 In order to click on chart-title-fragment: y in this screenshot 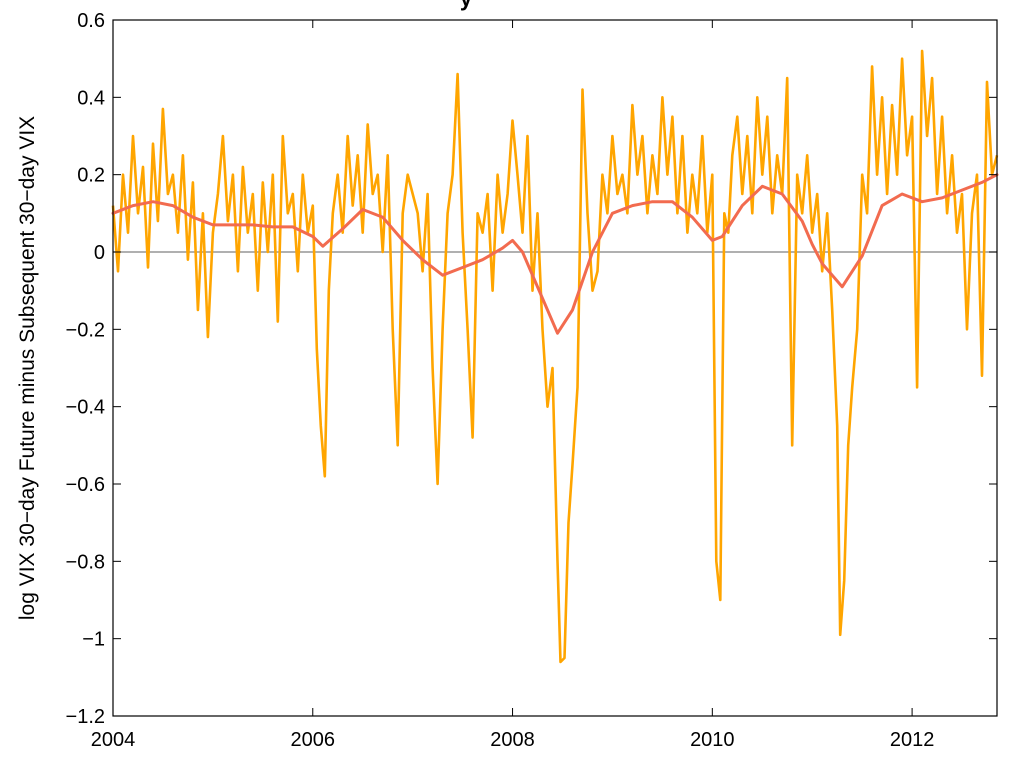, I will do `click(466, 5)`.